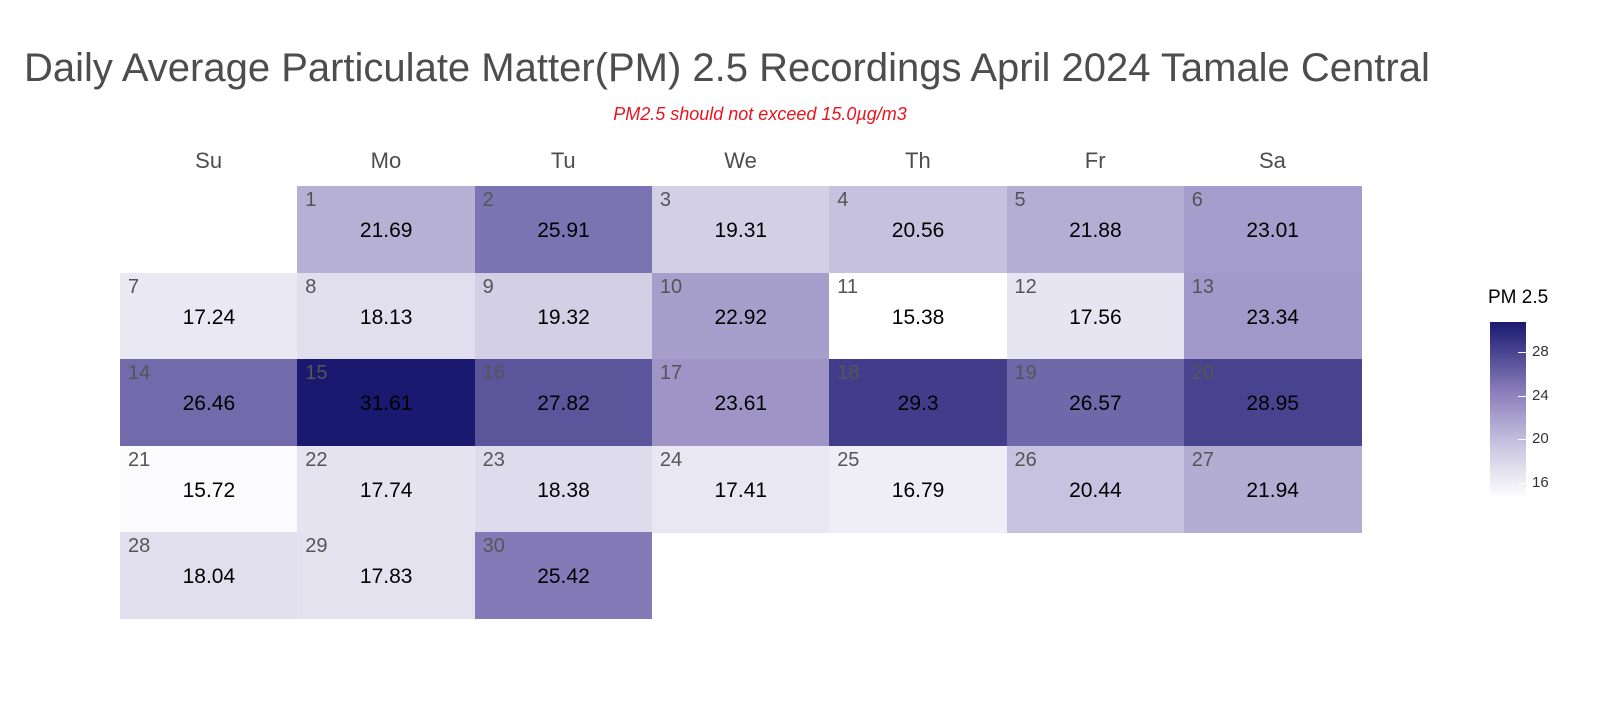  I want to click on day-number: 26, so click(1025, 459).